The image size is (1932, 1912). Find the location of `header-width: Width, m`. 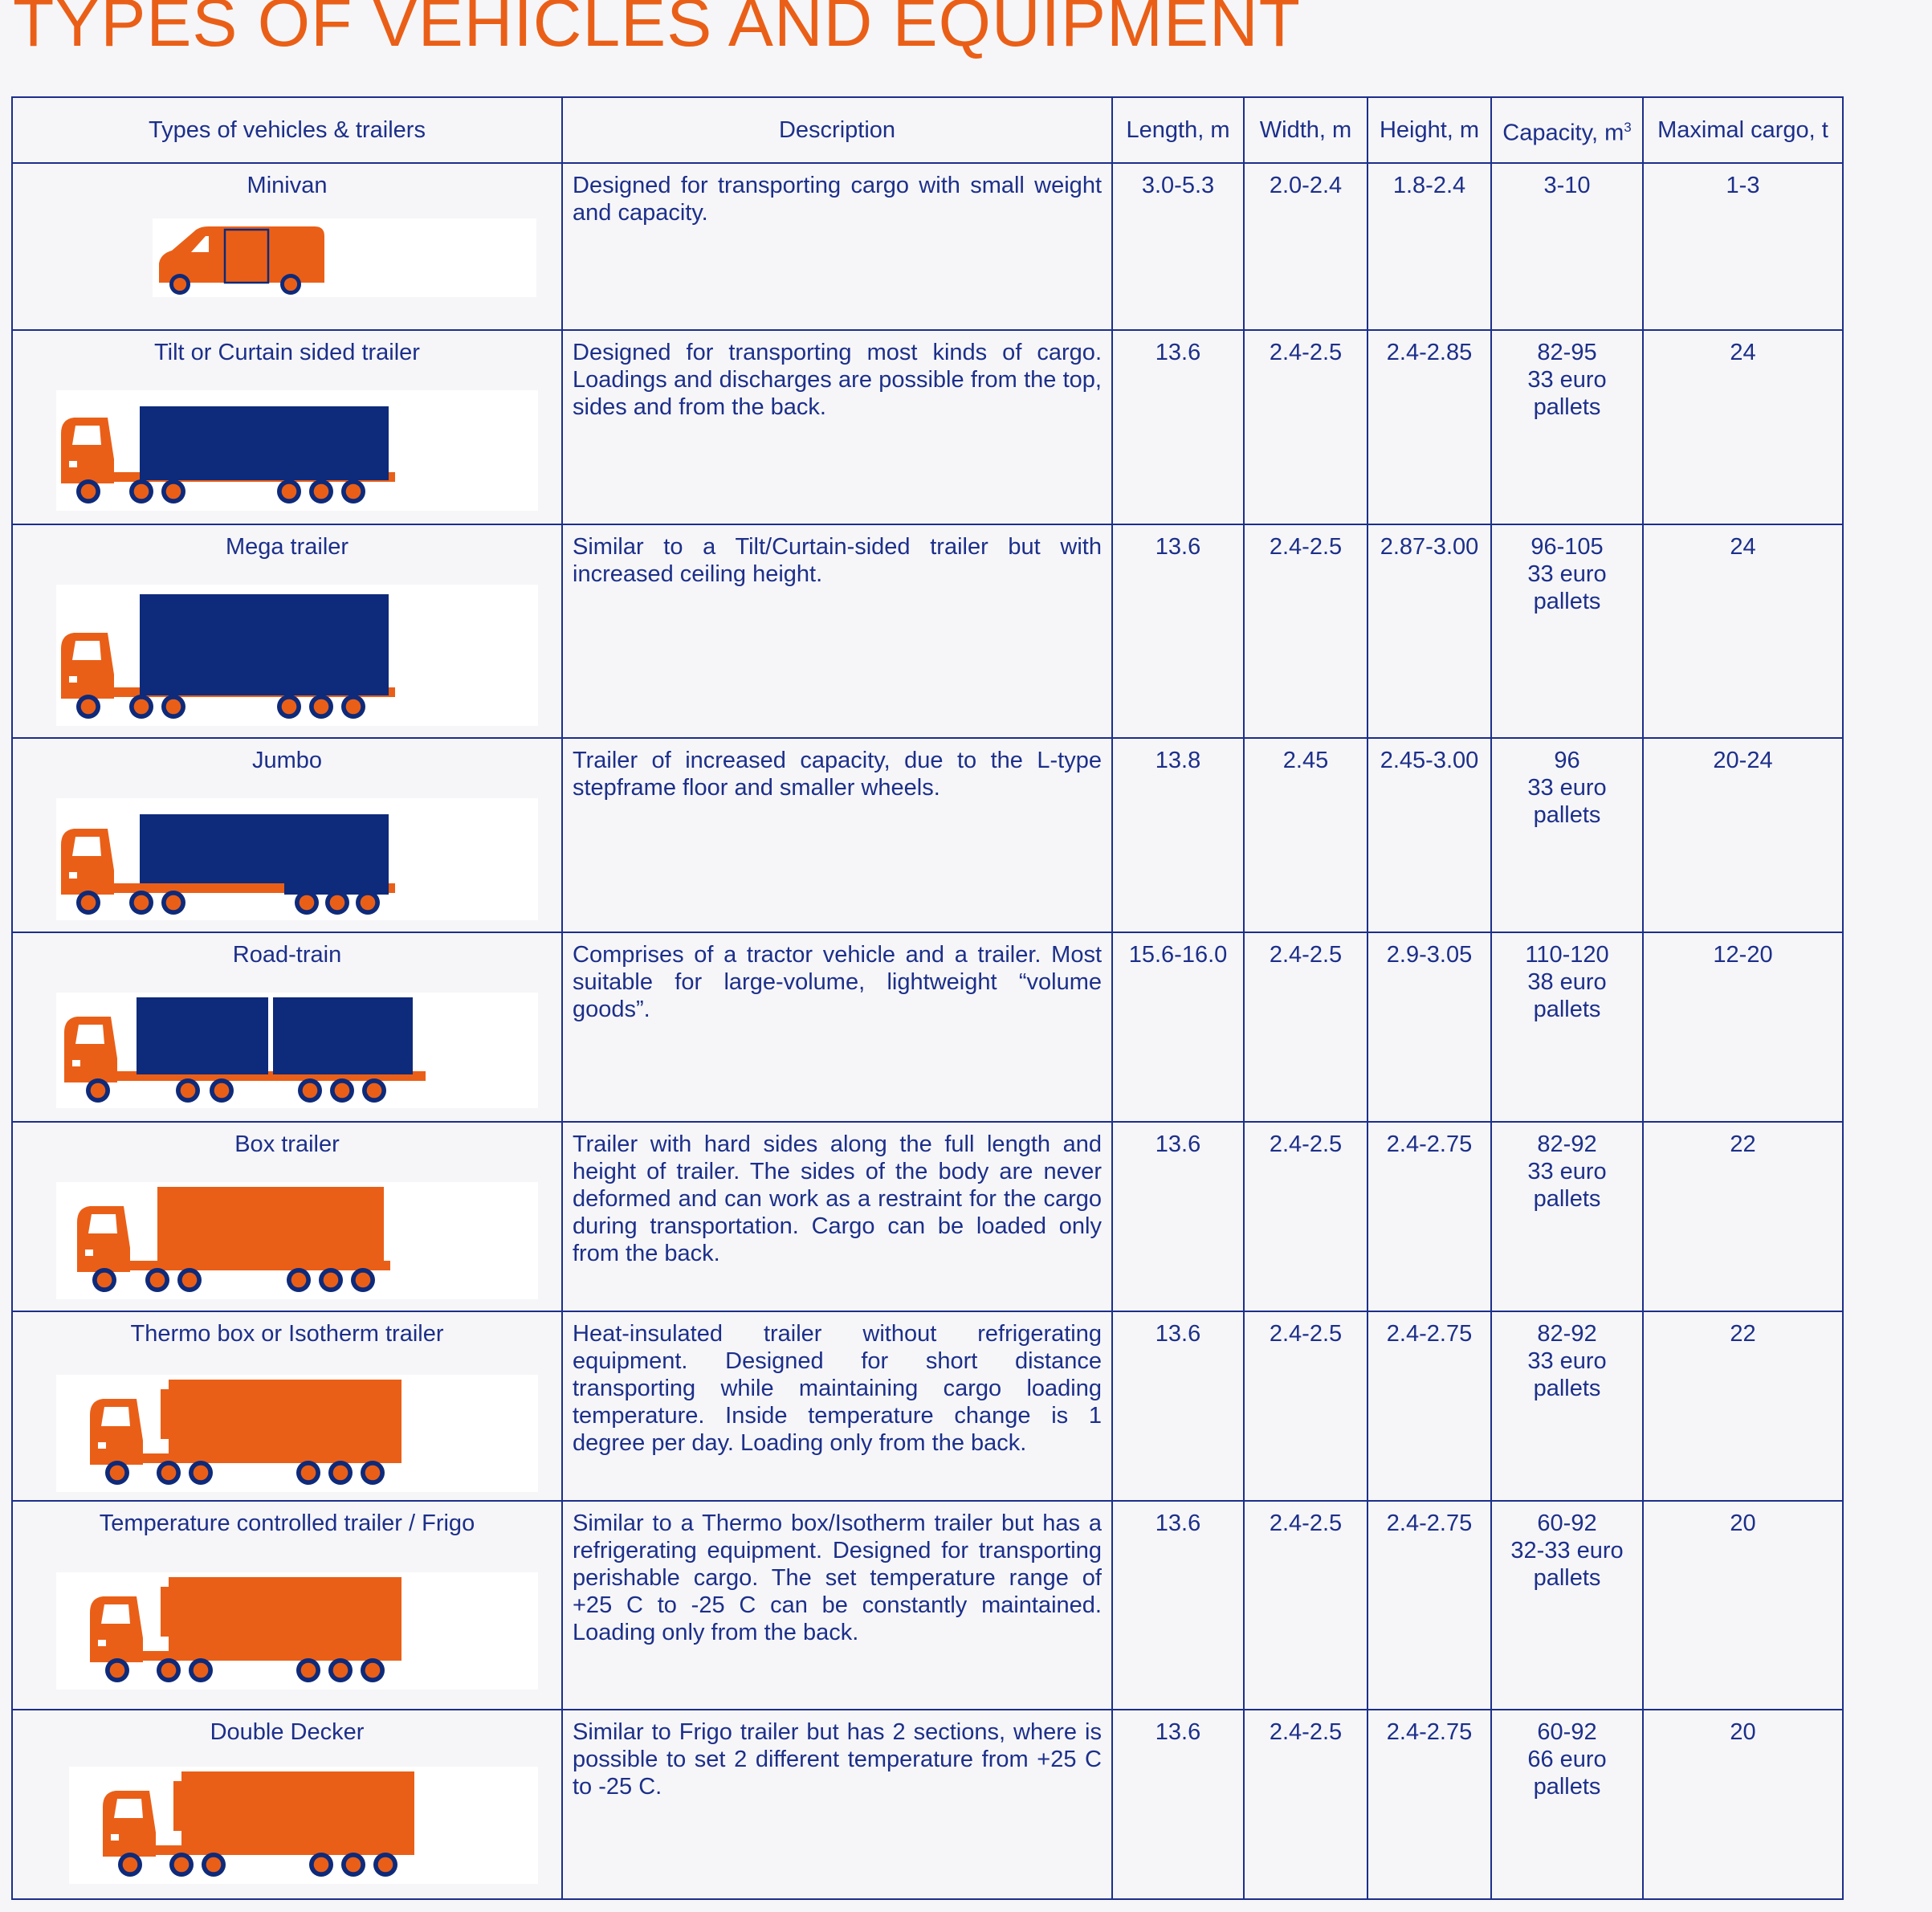

header-width: Width, m is located at coordinates (1305, 130).